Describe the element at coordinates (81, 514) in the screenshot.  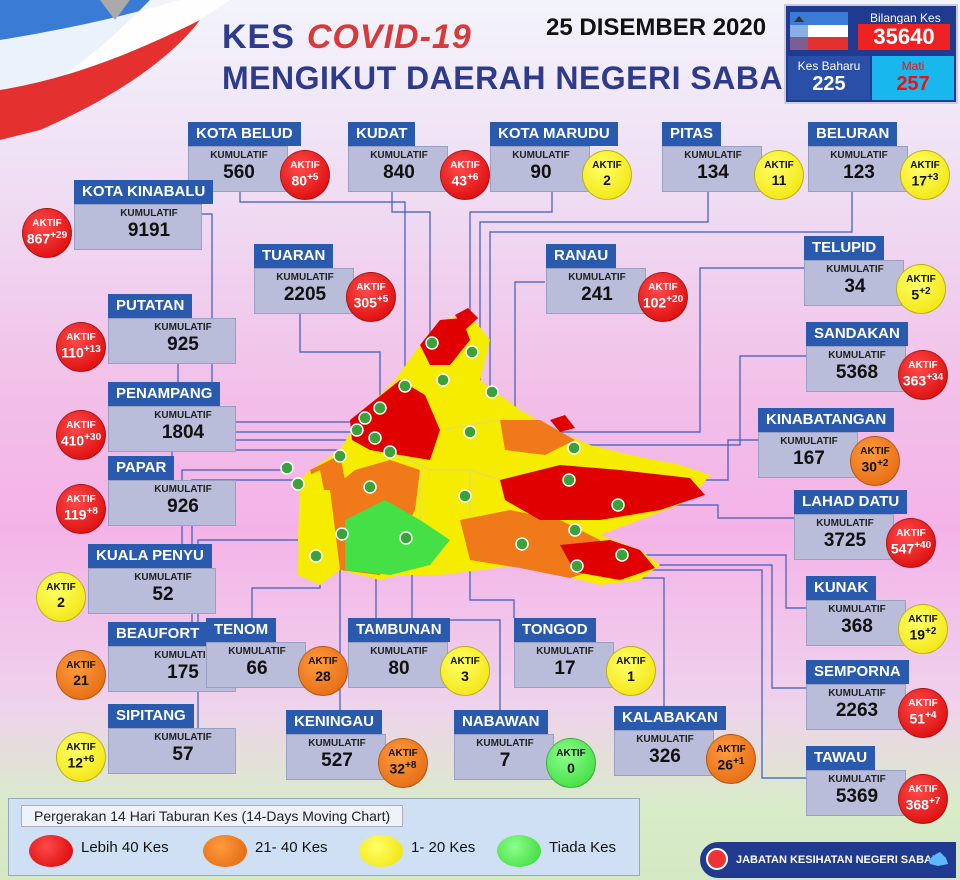
I see `active-value: 119+8` at that location.